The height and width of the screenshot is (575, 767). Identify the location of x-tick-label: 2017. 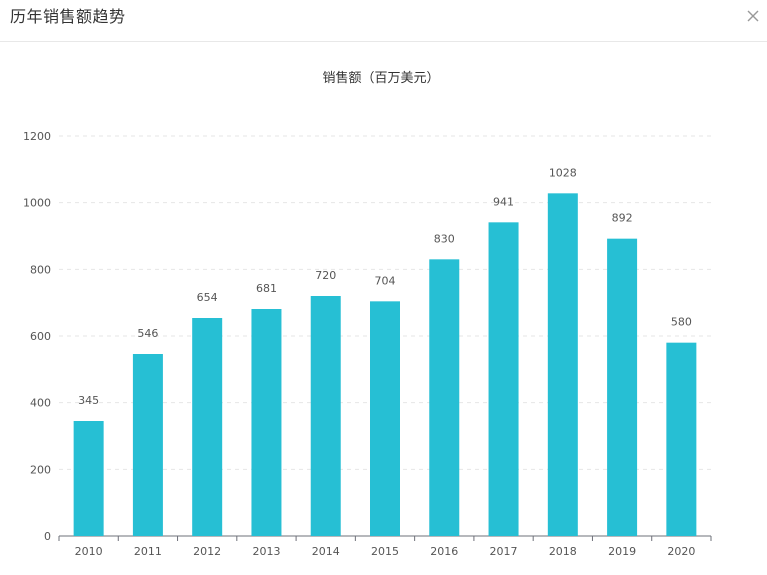
(504, 551).